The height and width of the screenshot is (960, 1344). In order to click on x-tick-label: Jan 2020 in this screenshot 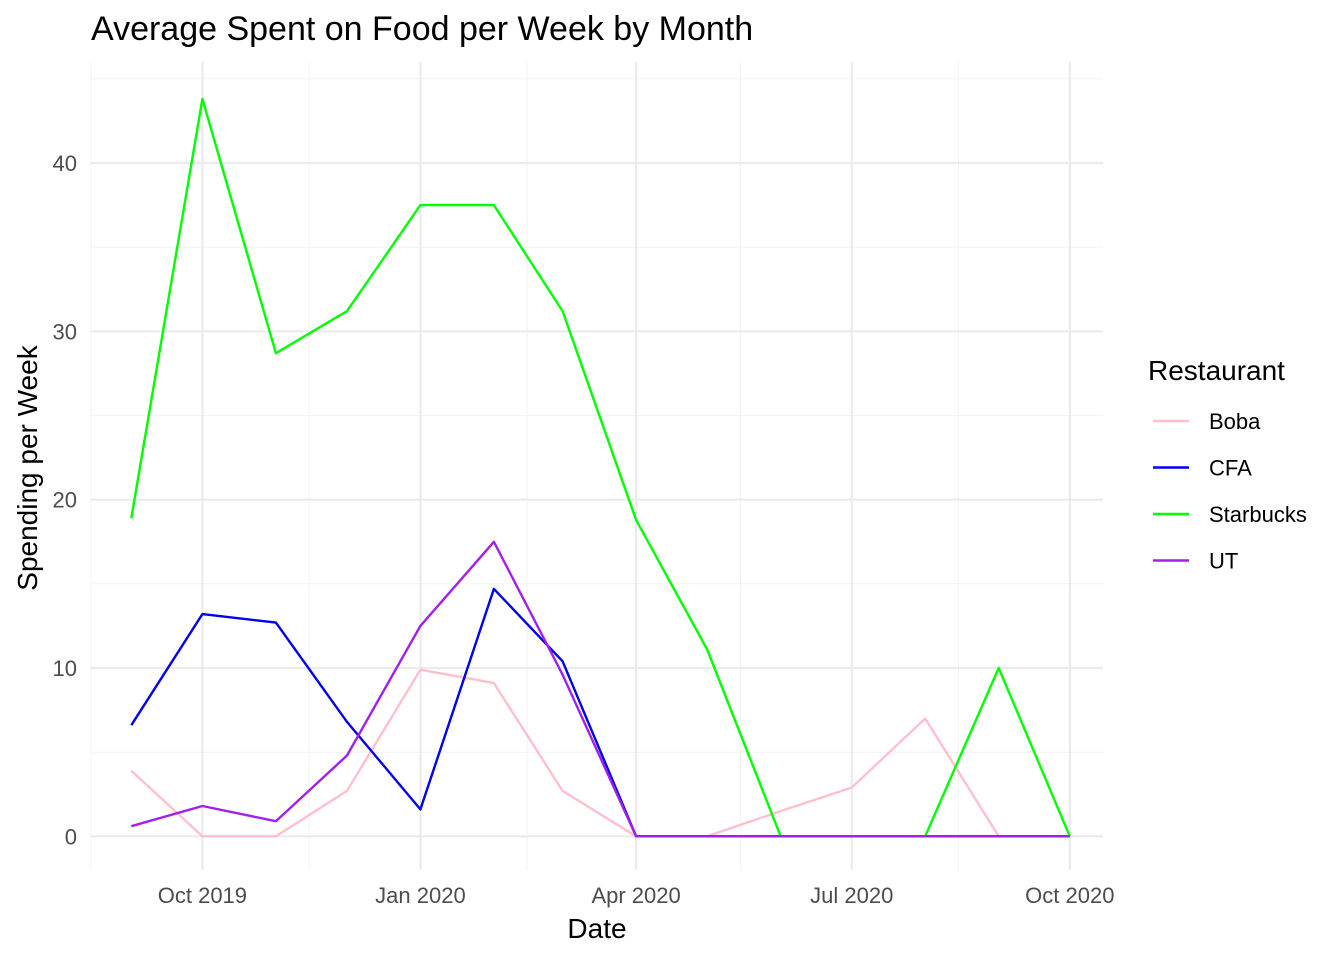, I will do `click(420, 895)`.